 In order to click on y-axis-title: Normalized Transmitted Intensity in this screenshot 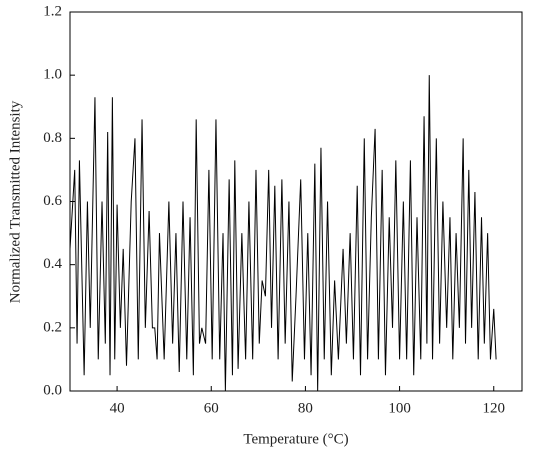, I will do `click(15, 201)`.